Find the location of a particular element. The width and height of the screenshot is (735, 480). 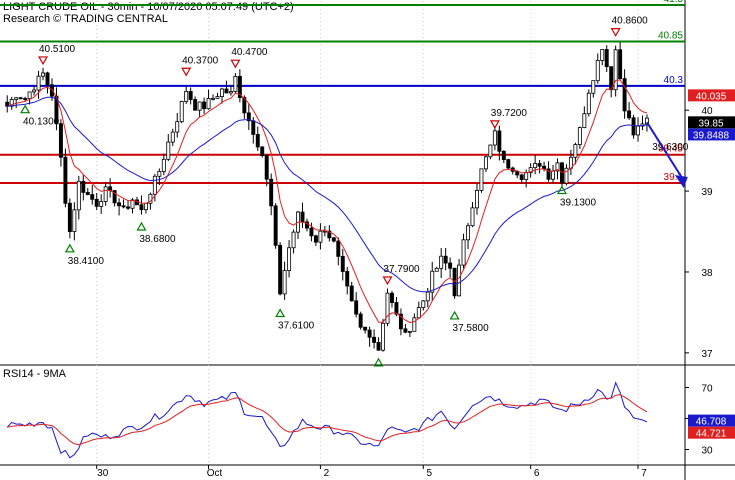

swing-low-label: 38.6800 is located at coordinates (157, 239).